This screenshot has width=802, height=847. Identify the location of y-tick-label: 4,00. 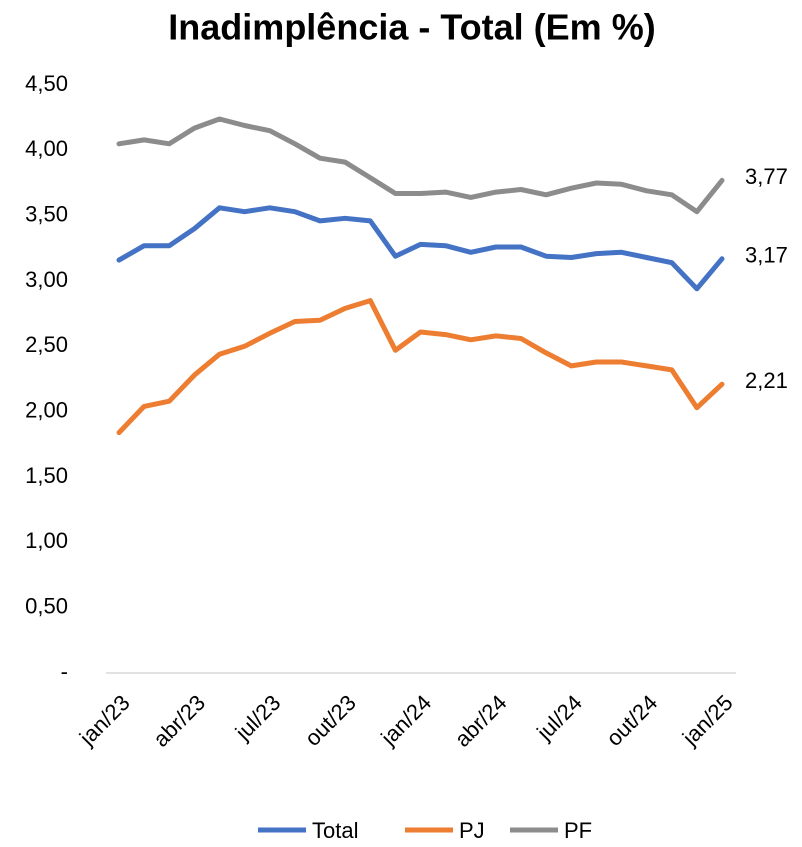
(46, 148).